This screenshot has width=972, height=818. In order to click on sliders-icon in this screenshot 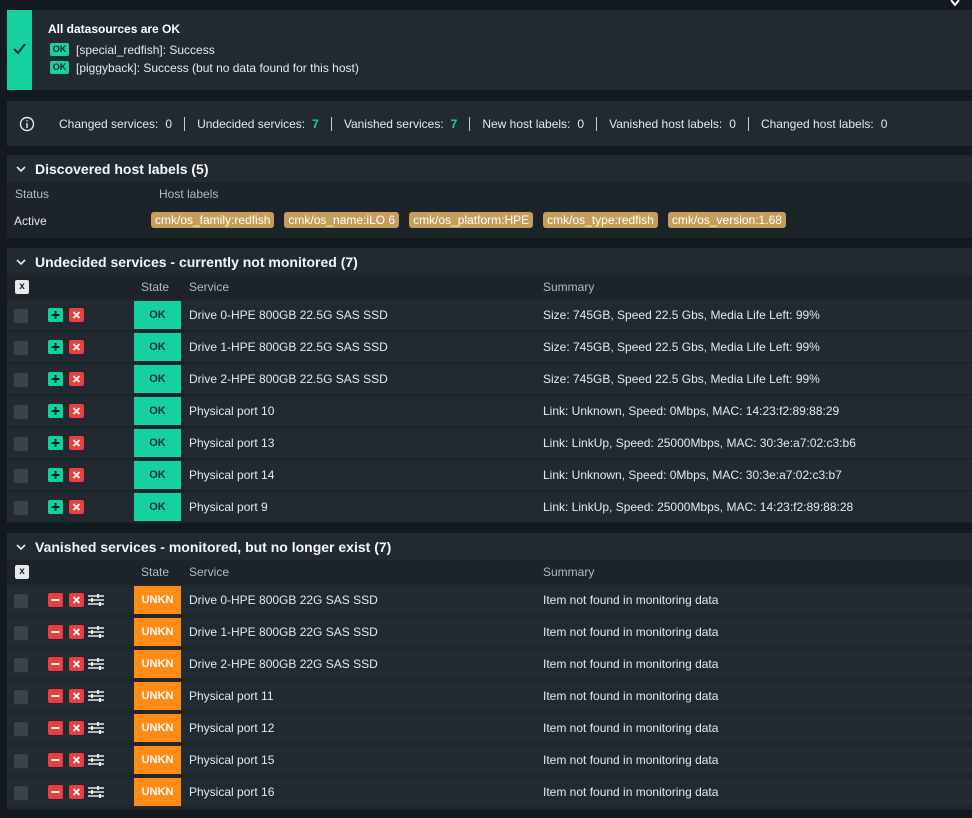, I will do `click(96, 792)`.